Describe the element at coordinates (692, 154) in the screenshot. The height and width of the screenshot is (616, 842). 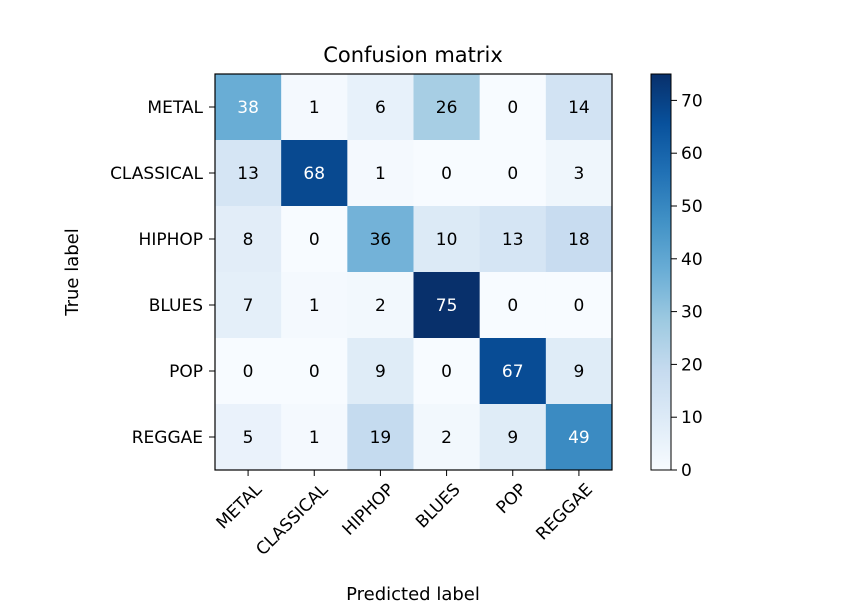
I see `colorbar-tick-label: 60` at that location.